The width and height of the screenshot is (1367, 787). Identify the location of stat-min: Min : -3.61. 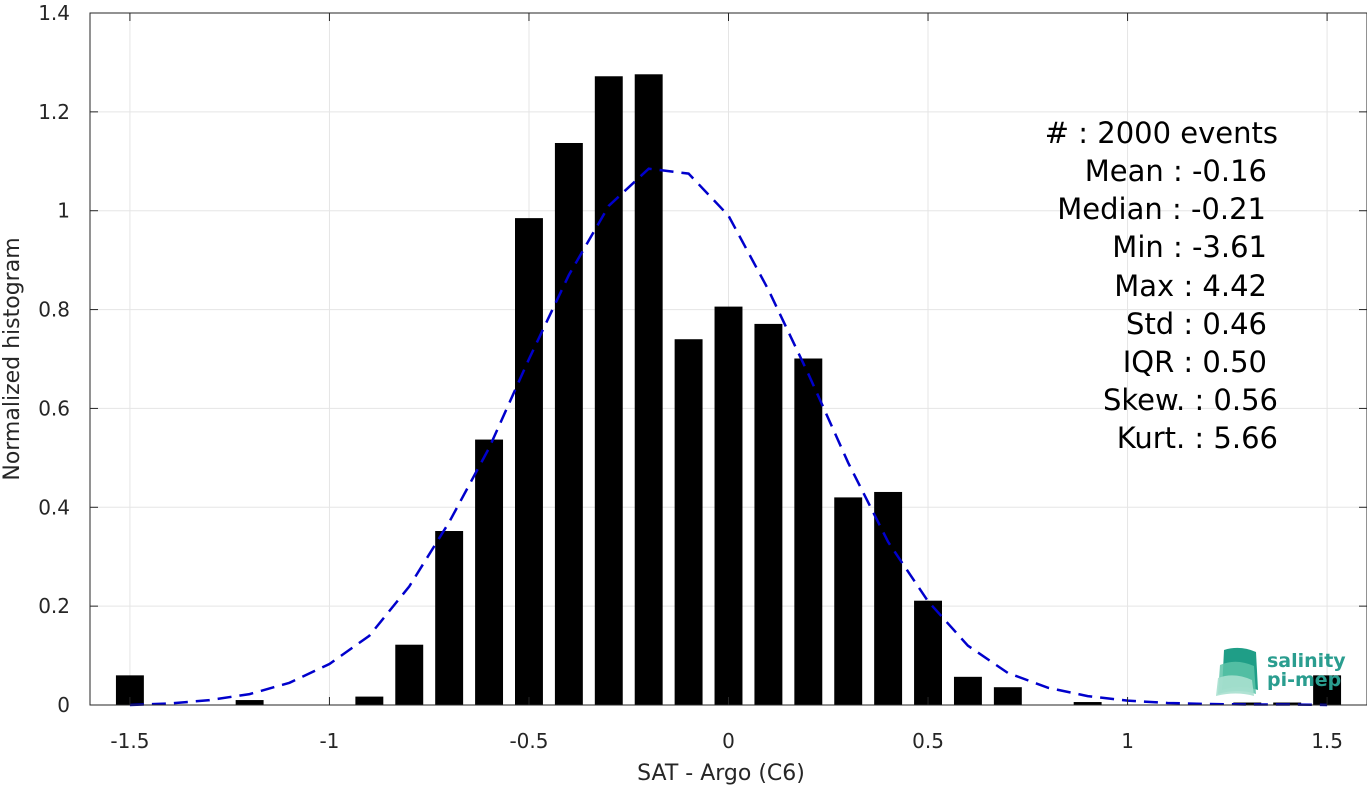
(1189, 247).